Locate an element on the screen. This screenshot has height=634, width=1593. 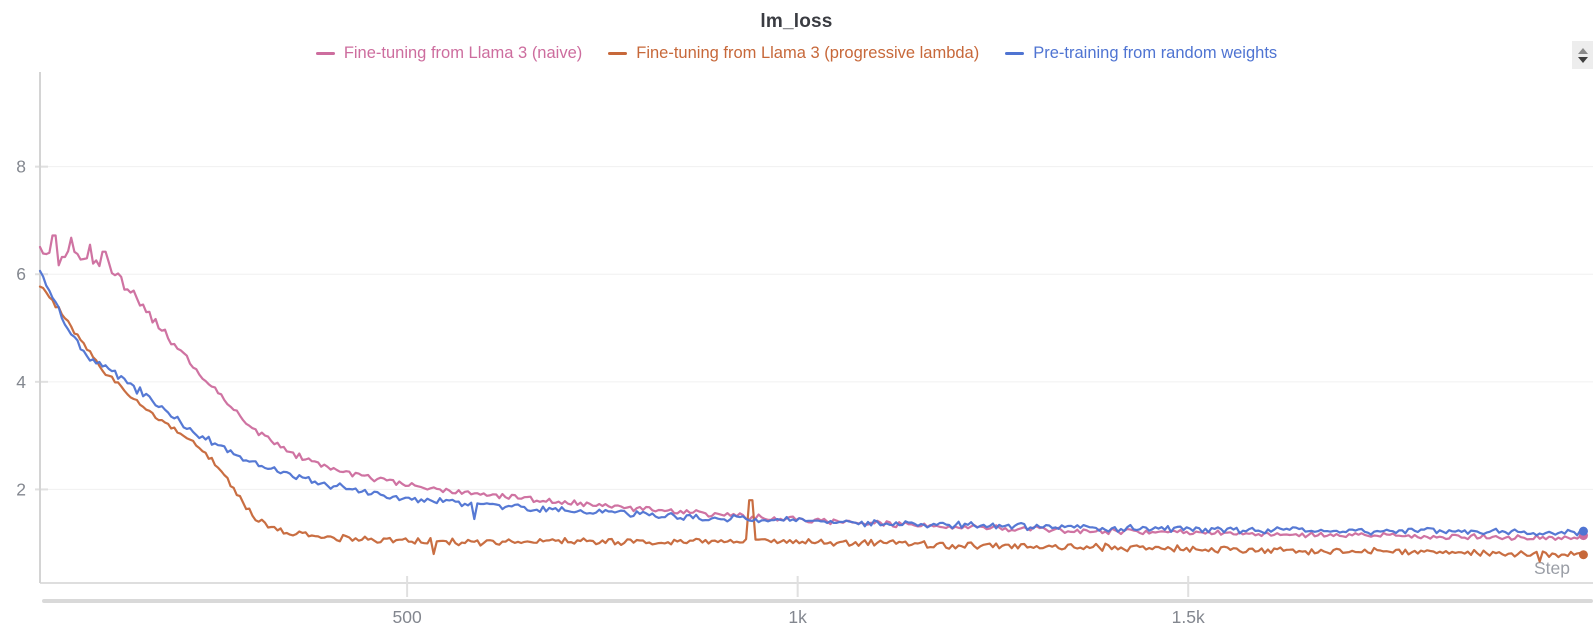
legend-item-pretraining: Pre-training from random weights is located at coordinates (1141, 53).